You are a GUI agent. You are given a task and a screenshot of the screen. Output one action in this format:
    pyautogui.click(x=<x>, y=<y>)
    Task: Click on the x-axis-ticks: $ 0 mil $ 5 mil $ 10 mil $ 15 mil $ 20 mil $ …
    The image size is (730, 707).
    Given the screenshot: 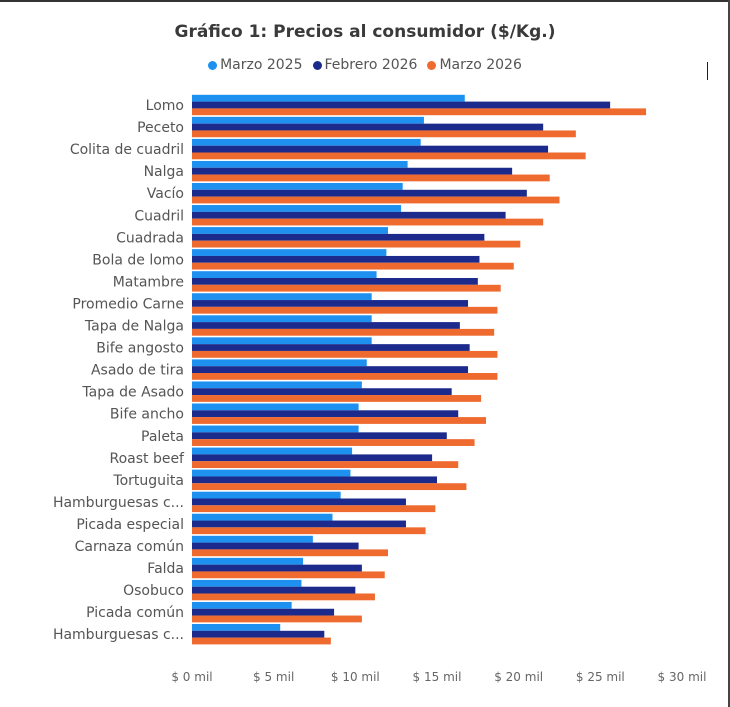 What is the action you would take?
    pyautogui.click(x=438, y=677)
    